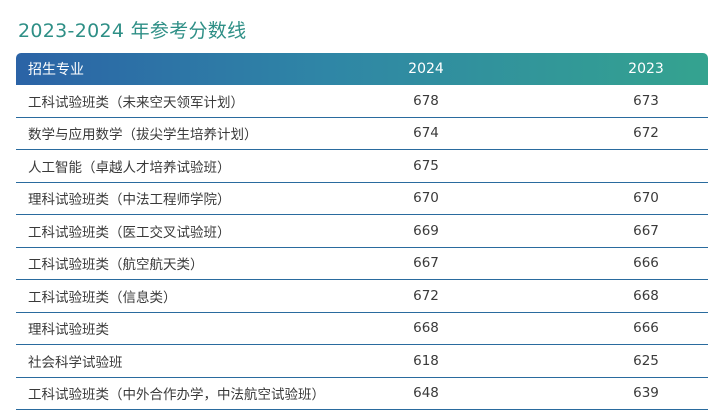 Image resolution: width=725 pixels, height=415 pixels. Describe the element at coordinates (426, 230) in the screenshot. I see `row-score-2024: 669` at that location.